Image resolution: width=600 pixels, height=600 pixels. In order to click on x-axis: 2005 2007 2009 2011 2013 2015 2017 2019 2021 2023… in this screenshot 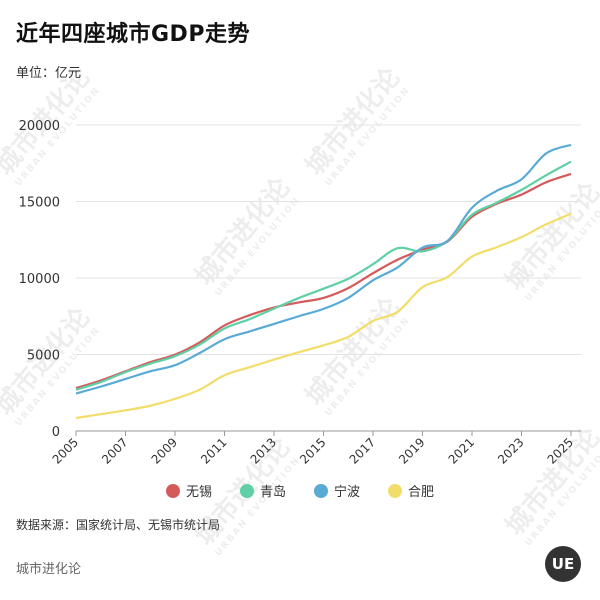, I will do `click(313, 449)`.